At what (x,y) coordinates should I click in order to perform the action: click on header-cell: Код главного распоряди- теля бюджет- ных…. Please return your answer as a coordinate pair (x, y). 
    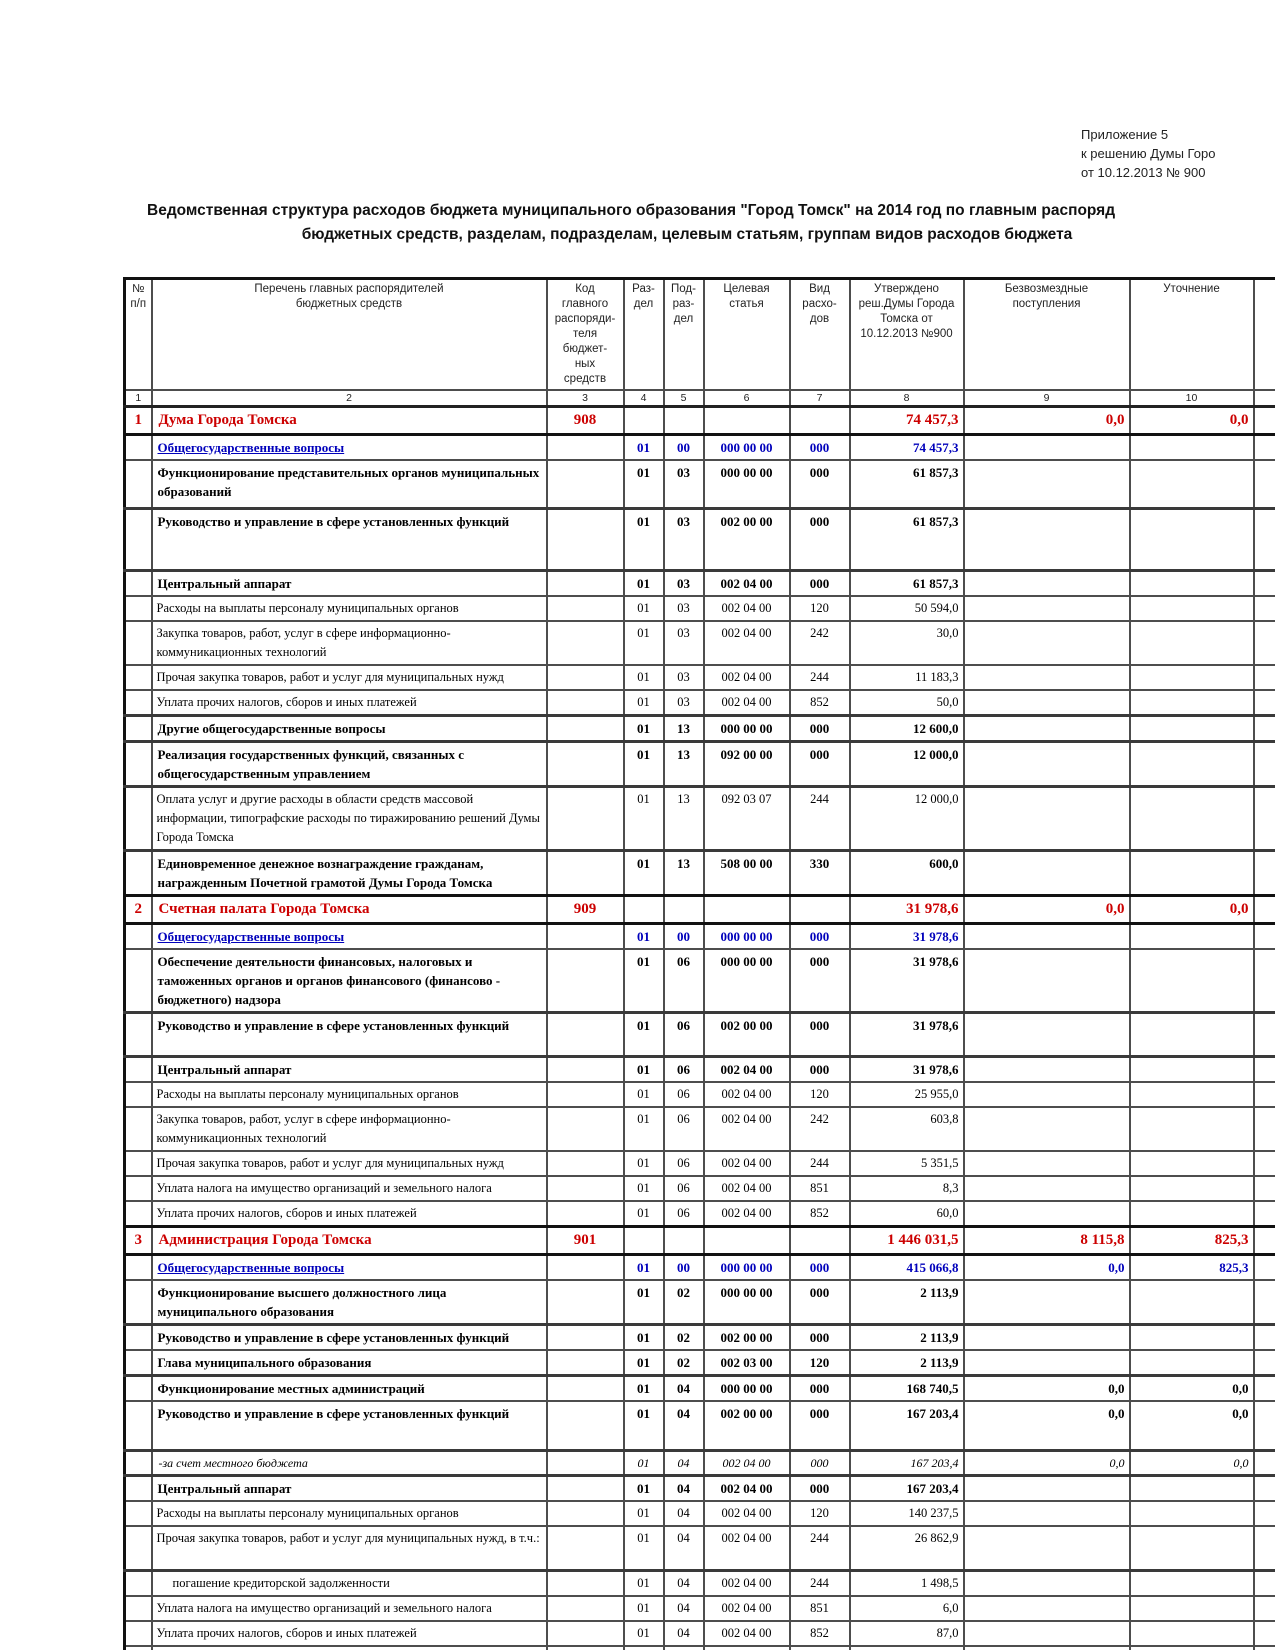
    Looking at the image, I should click on (585, 334).